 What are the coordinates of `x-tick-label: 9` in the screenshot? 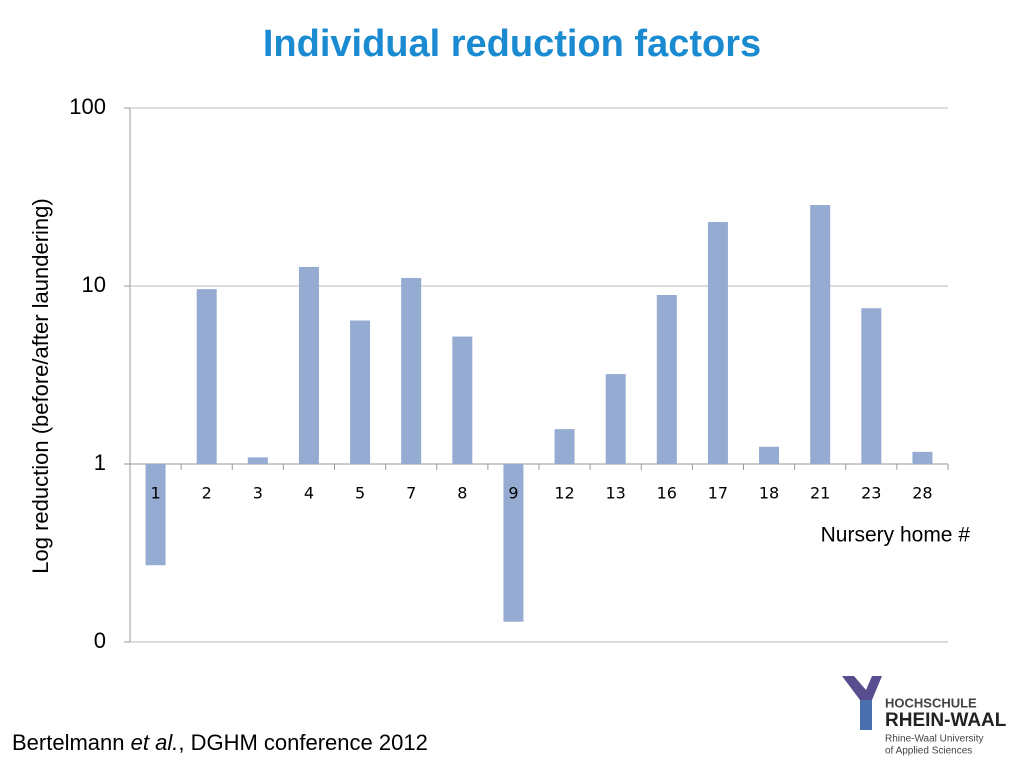 It's located at (513, 493).